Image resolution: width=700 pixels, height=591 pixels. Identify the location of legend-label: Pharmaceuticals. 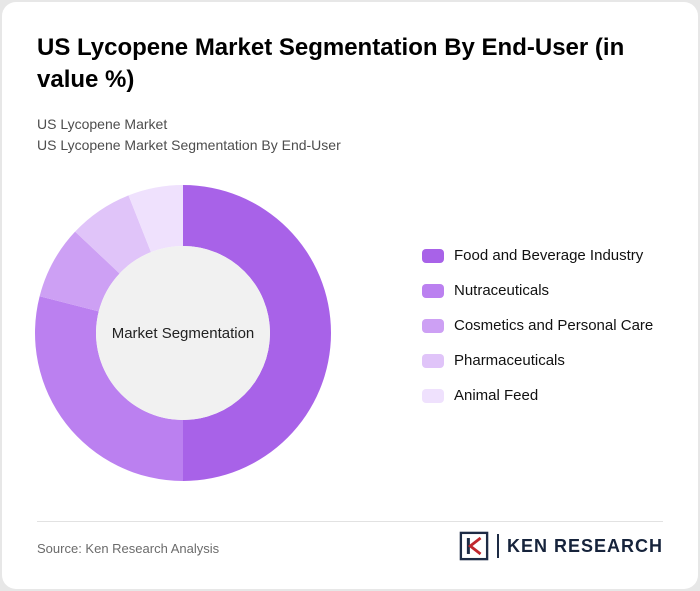
(509, 360).